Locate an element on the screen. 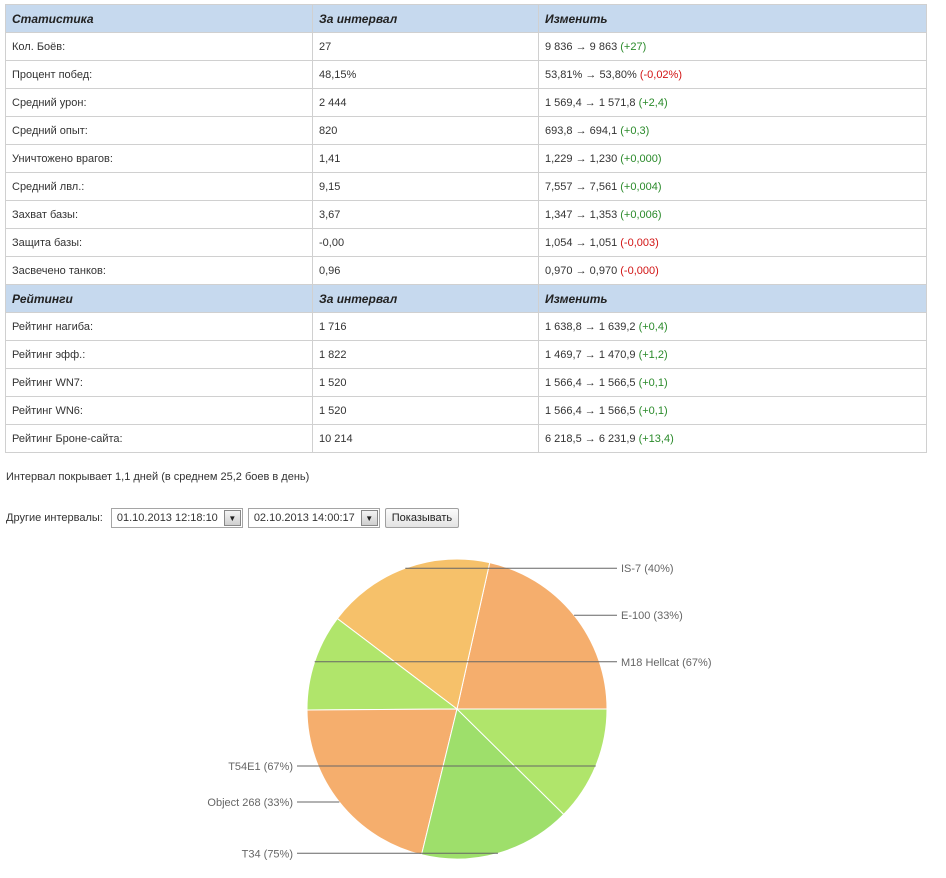 This screenshot has width=946, height=878. change-from: 1 638,8 is located at coordinates (563, 326).